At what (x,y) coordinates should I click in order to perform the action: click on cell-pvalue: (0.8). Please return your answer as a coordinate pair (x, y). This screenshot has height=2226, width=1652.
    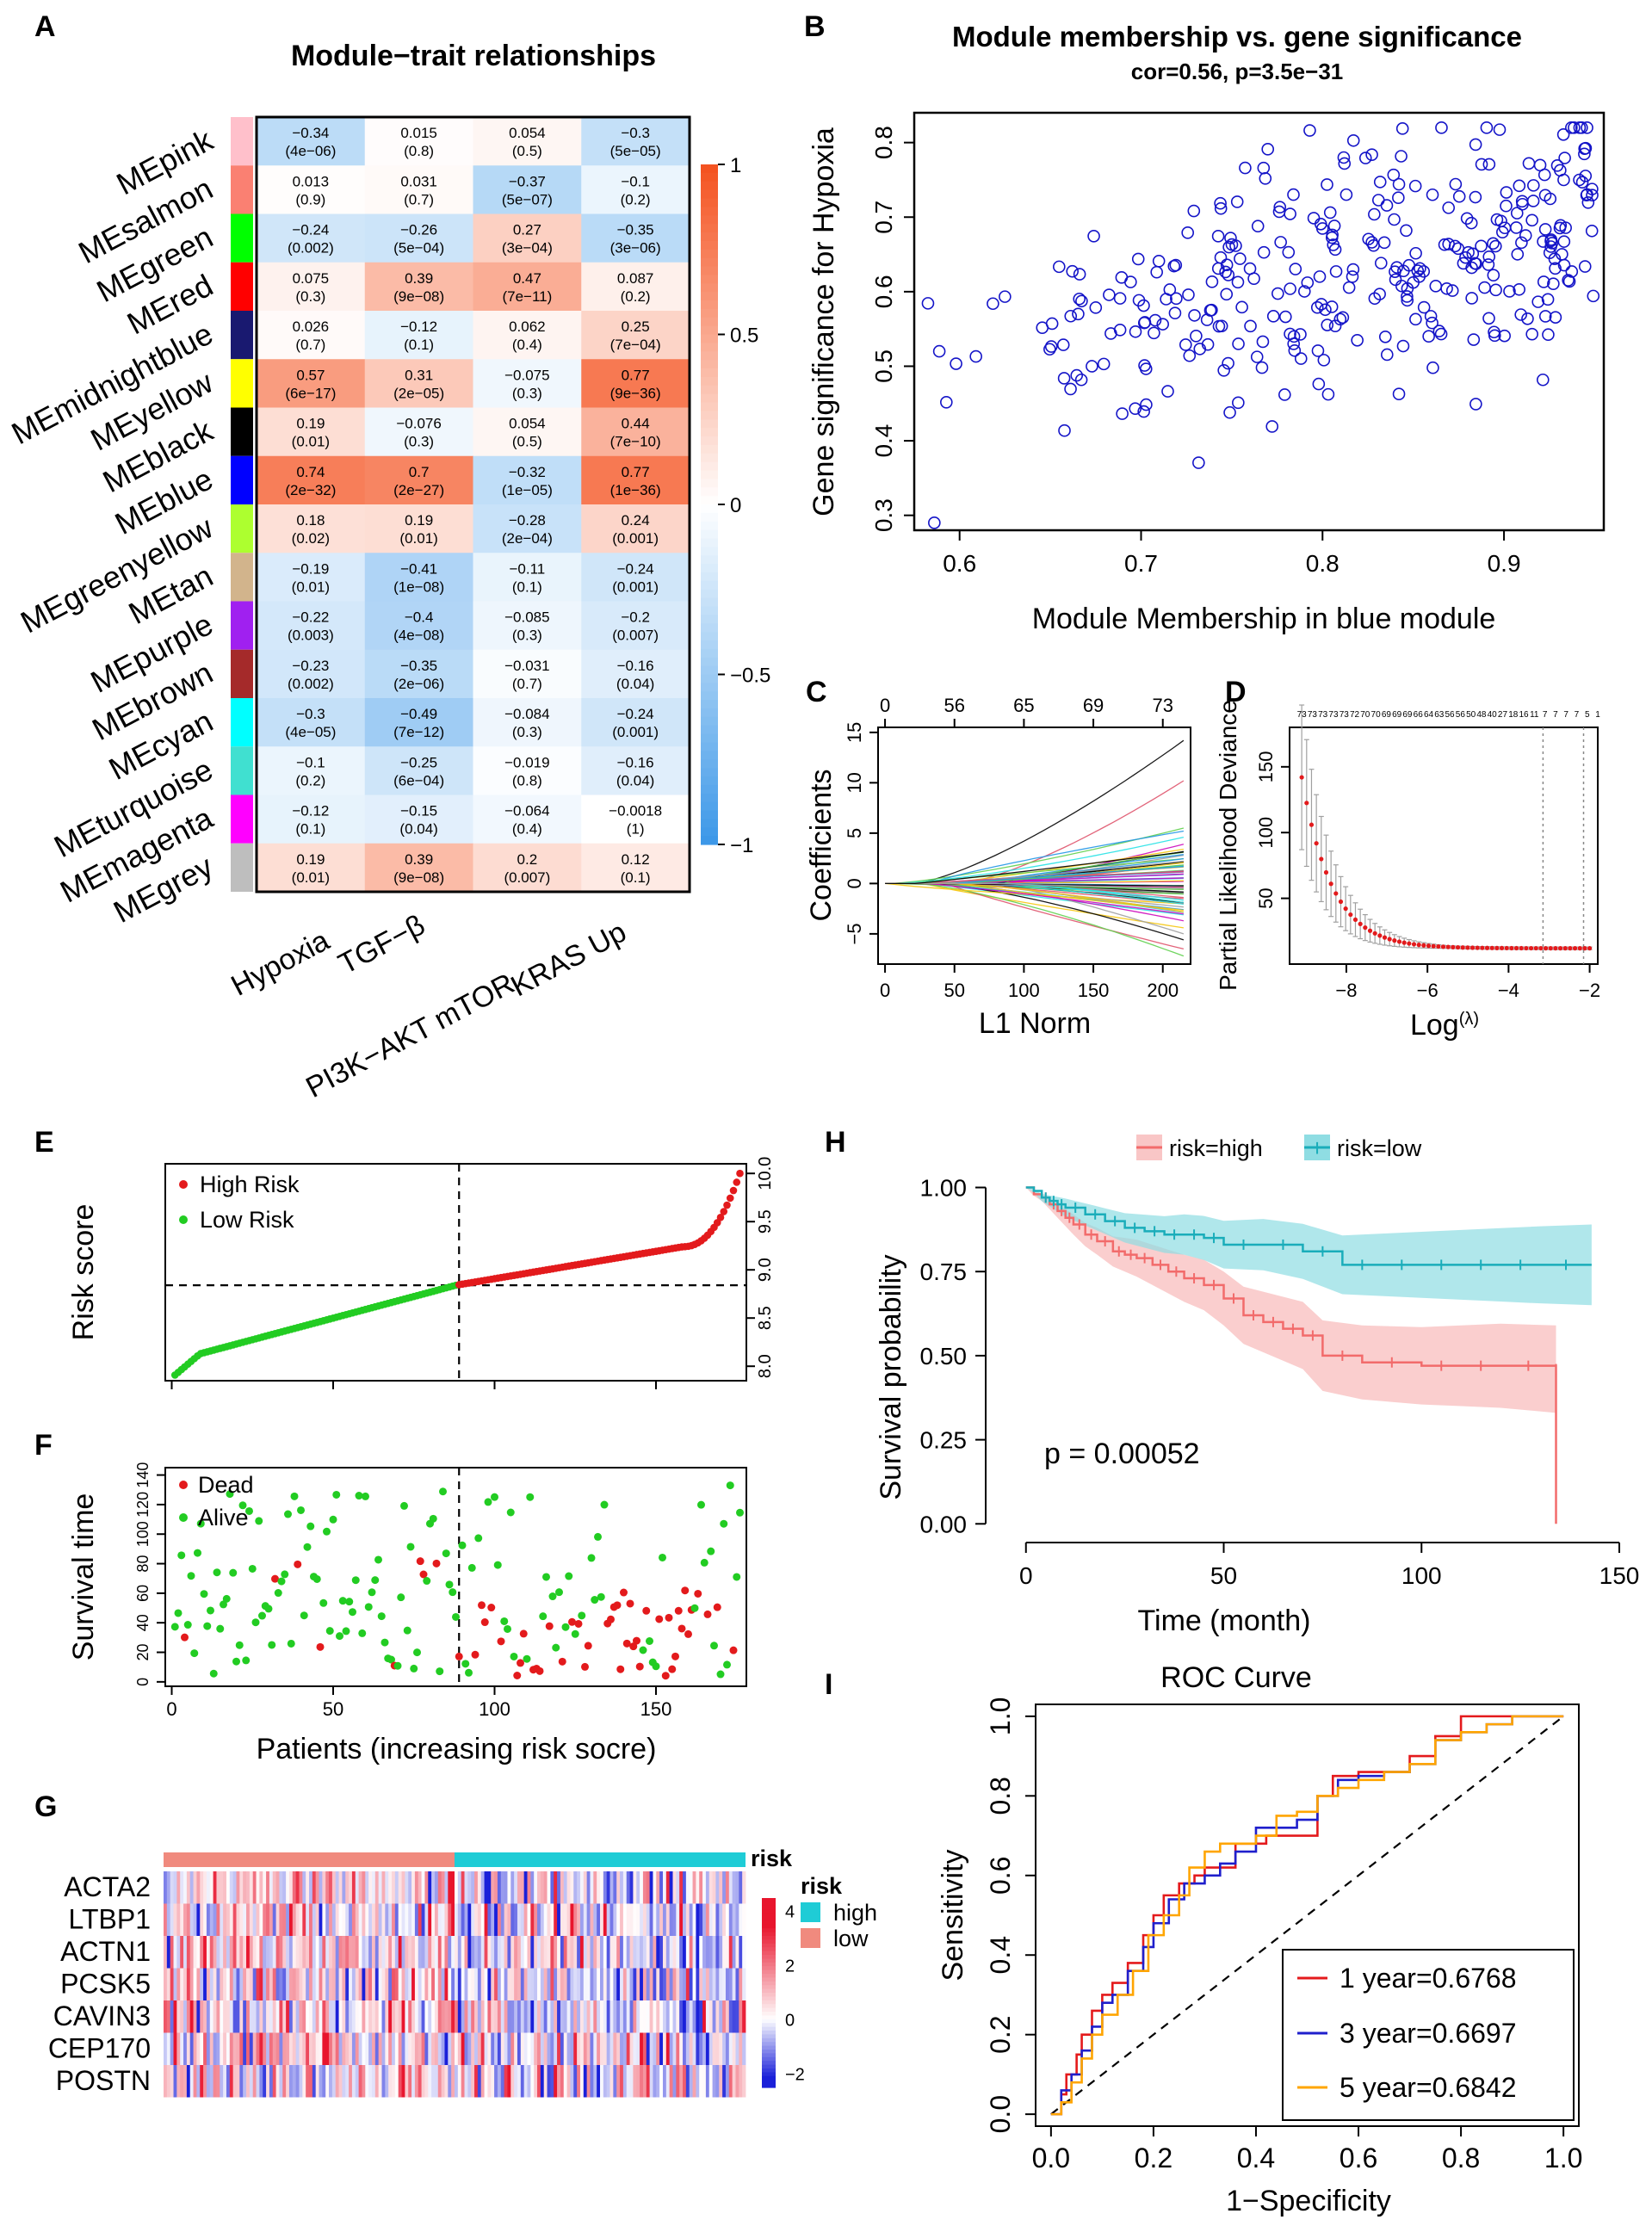
    Looking at the image, I should click on (527, 780).